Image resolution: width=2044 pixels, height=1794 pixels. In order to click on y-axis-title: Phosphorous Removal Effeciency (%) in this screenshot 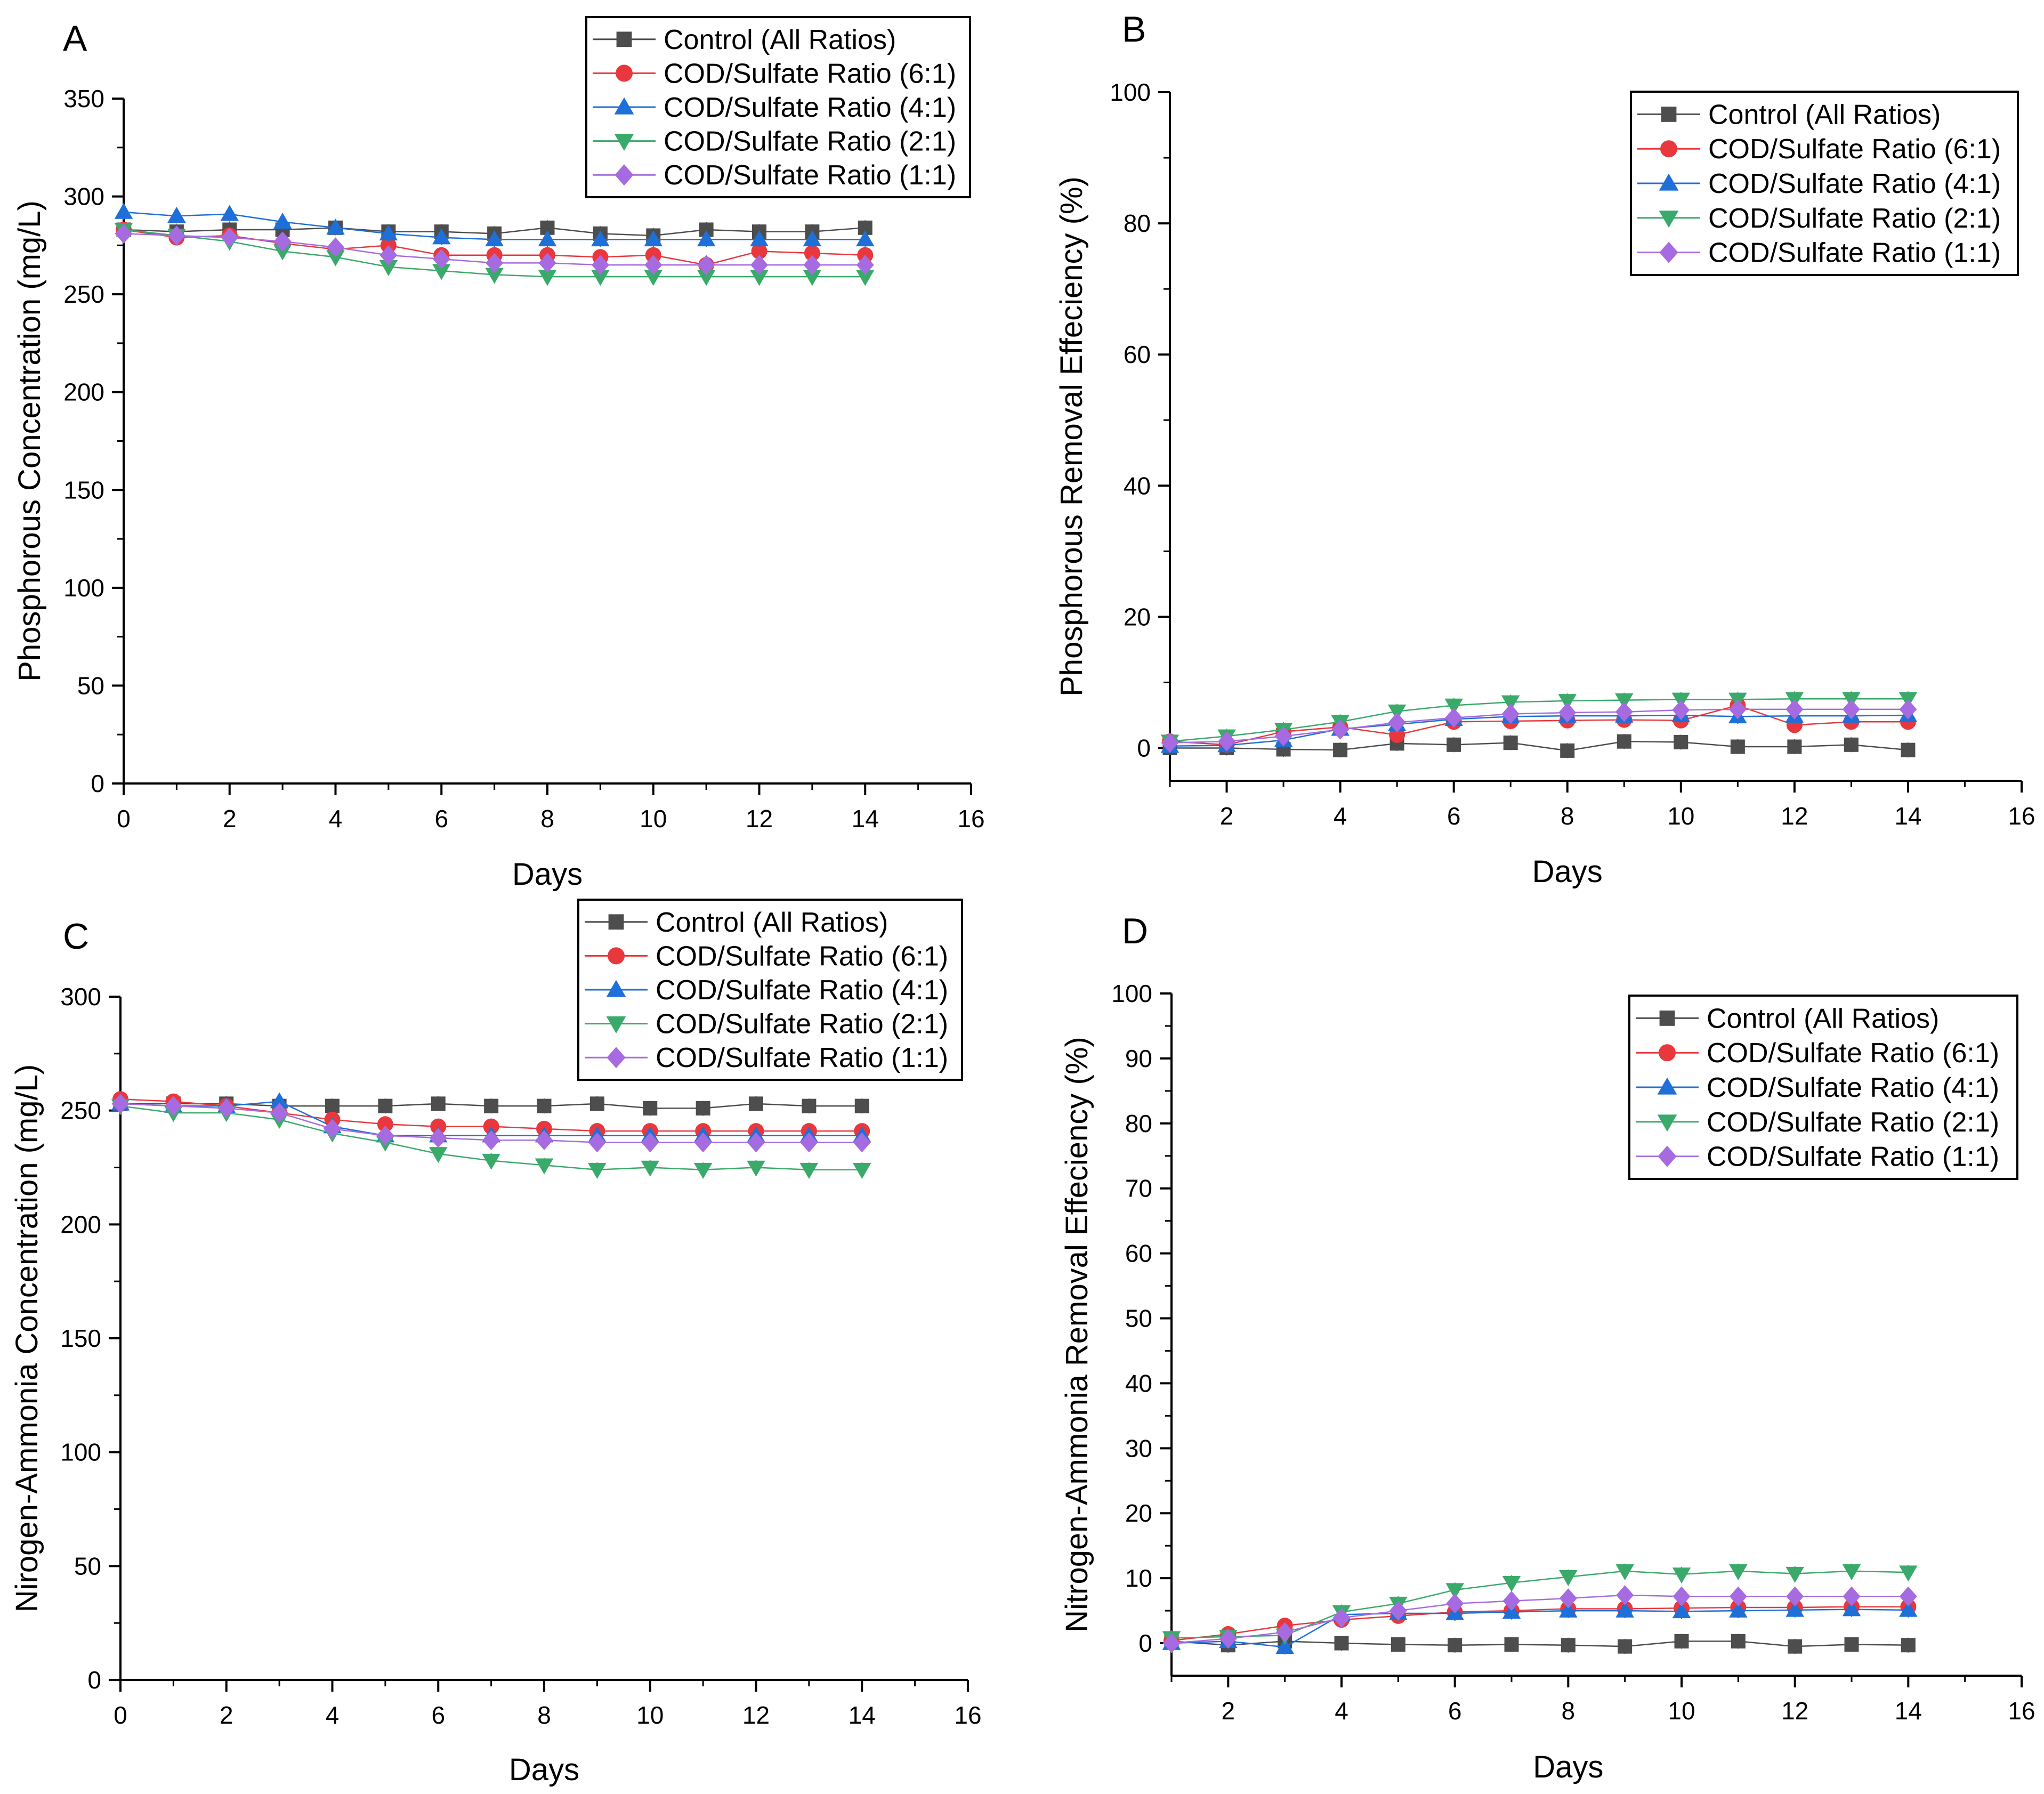, I will do `click(1072, 437)`.